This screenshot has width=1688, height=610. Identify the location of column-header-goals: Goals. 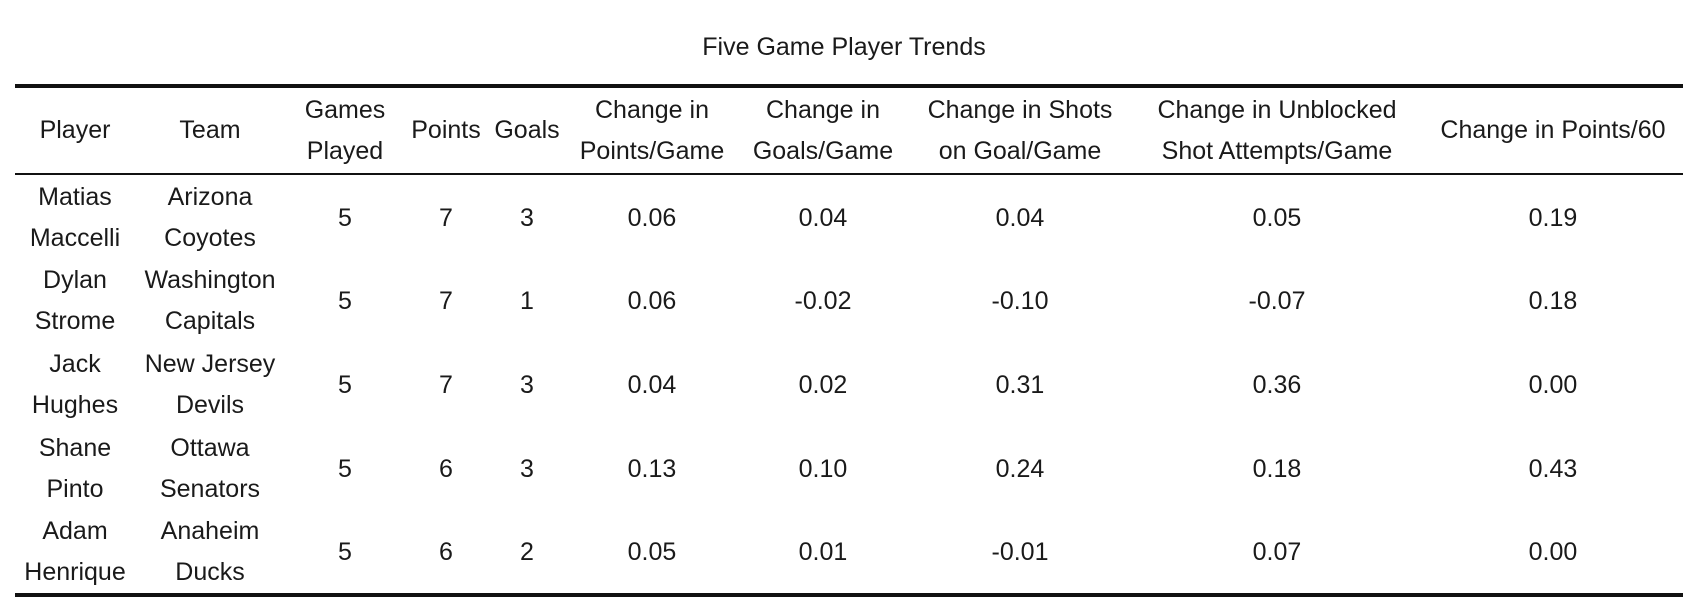
(527, 130).